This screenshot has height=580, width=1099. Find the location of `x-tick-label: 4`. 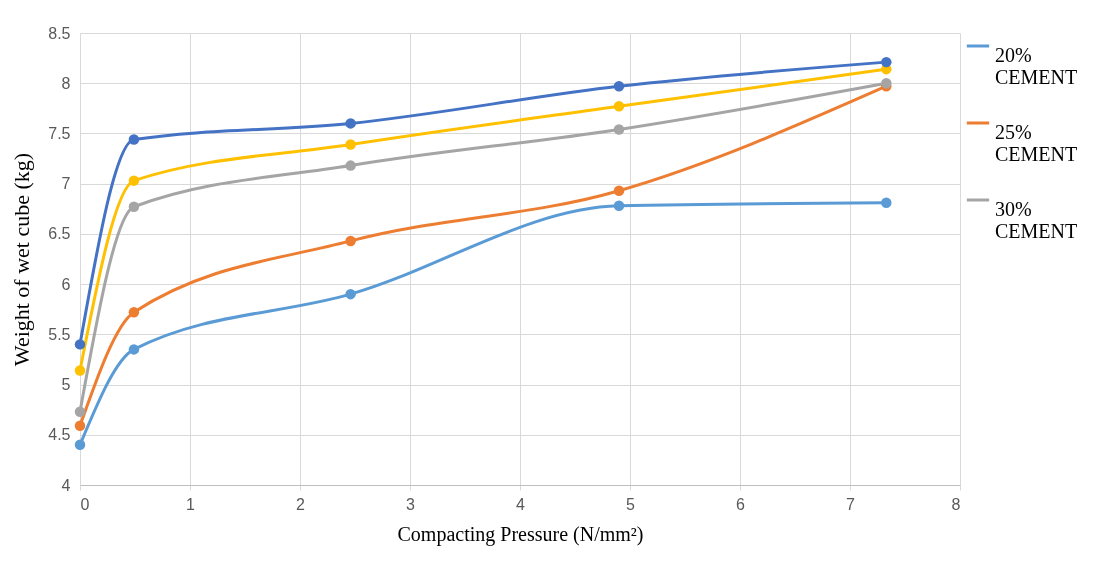

x-tick-label: 4 is located at coordinates (521, 504).